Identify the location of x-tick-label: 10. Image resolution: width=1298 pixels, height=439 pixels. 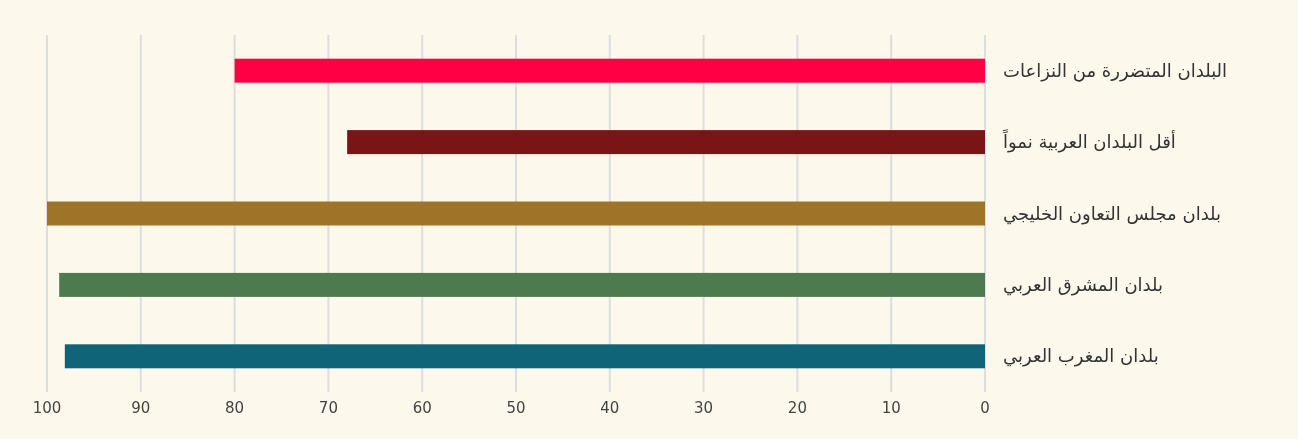
(891, 408).